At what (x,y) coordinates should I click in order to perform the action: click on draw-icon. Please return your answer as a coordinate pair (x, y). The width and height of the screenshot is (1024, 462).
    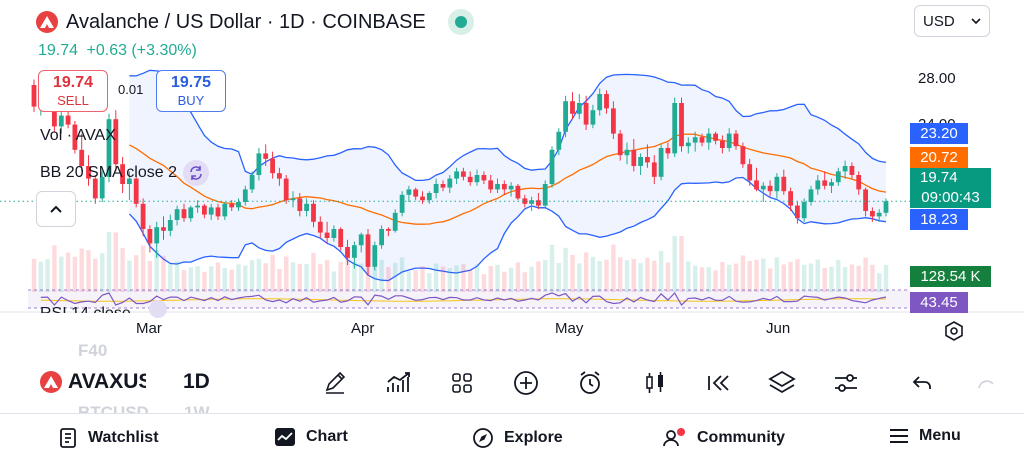
    Looking at the image, I should click on (335, 383).